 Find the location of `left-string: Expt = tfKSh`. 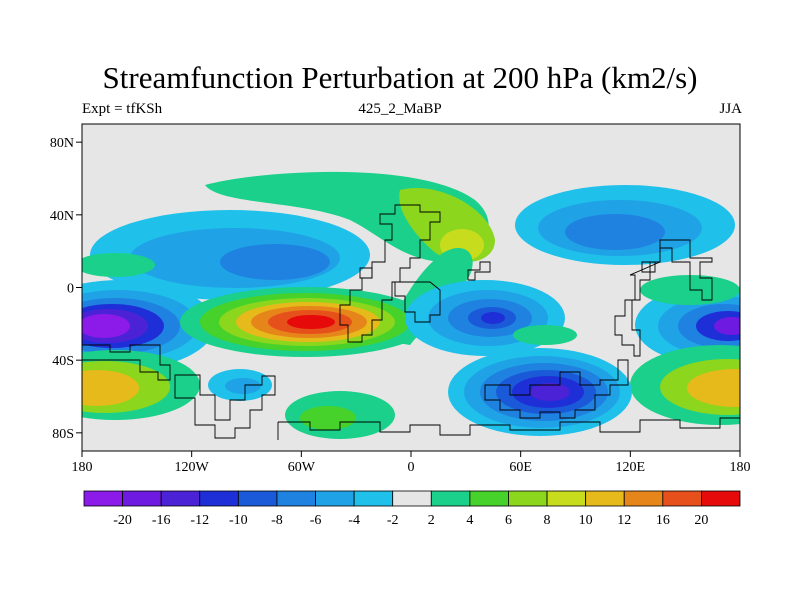

left-string: Expt = tfKSh is located at coordinates (122, 109).